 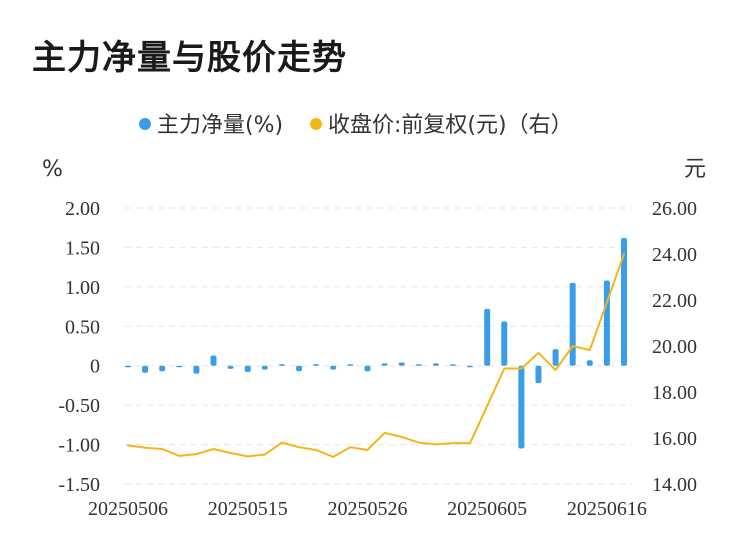 I want to click on x-tick-label: 20250526, so click(x=367, y=509).